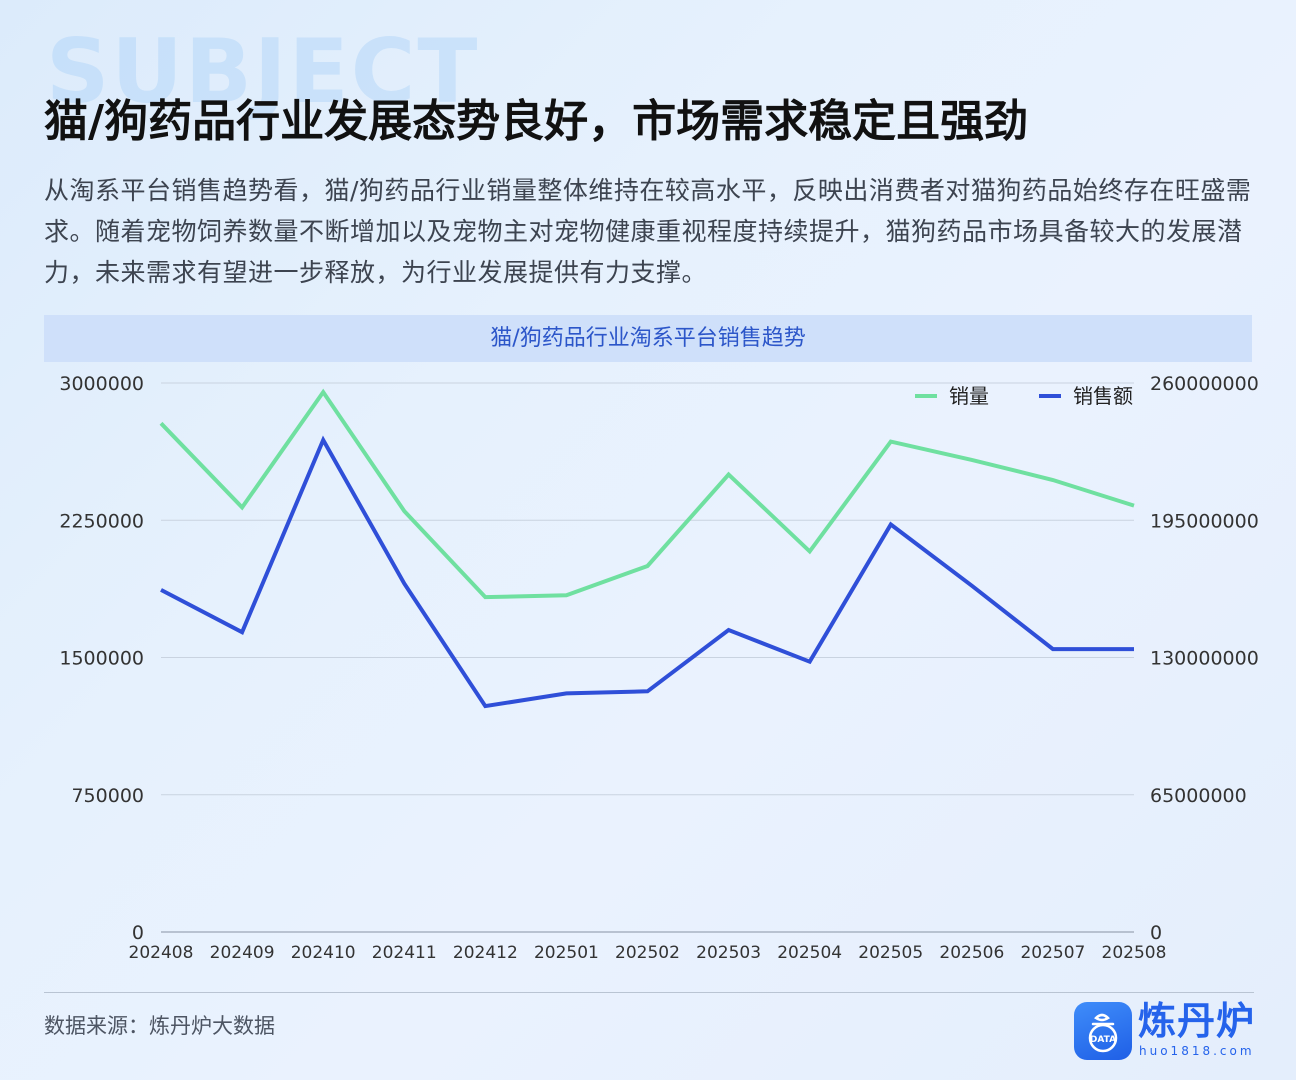 This screenshot has height=1080, width=1296. What do you see at coordinates (404, 953) in the screenshot?
I see `x-tick-label: 202411` at bounding box center [404, 953].